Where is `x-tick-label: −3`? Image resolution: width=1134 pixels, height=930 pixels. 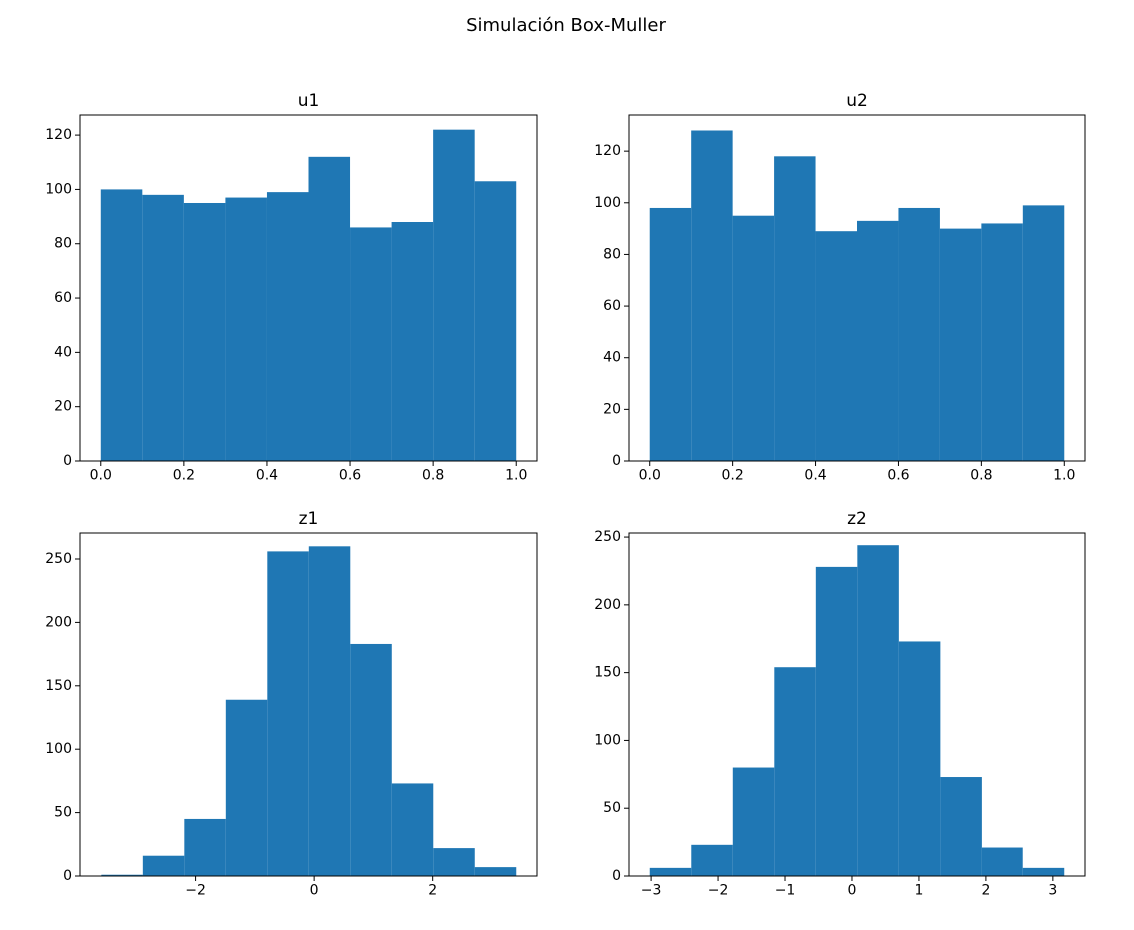 x-tick-label: −3 is located at coordinates (651, 891).